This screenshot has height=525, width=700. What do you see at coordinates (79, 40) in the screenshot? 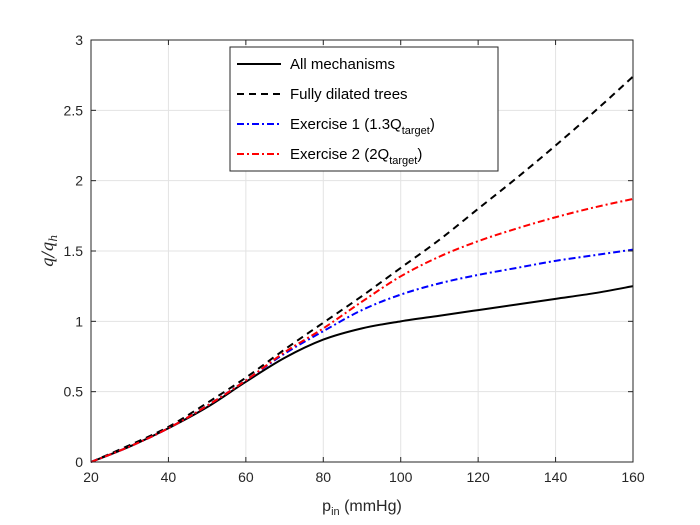
I see `y-tick-label: 3` at bounding box center [79, 40].